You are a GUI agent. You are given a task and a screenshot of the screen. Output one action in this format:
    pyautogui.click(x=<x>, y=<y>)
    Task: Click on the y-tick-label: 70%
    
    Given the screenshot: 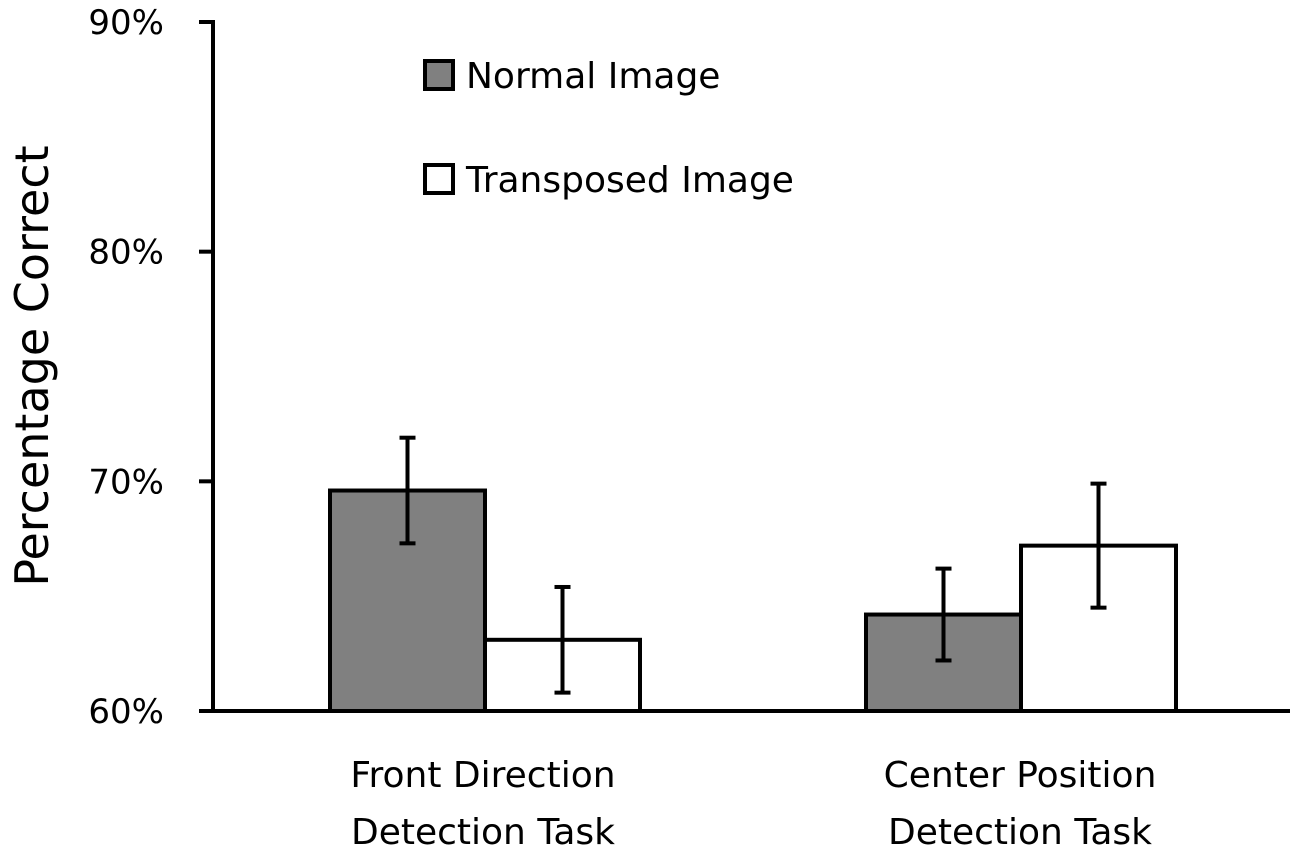 What is the action you would take?
    pyautogui.click(x=126, y=482)
    